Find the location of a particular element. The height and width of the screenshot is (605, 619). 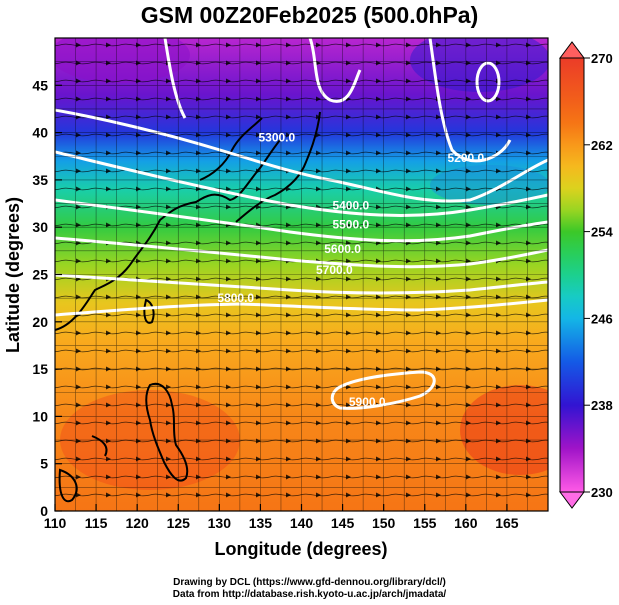

contour-label: 5900.0 is located at coordinates (367, 402).